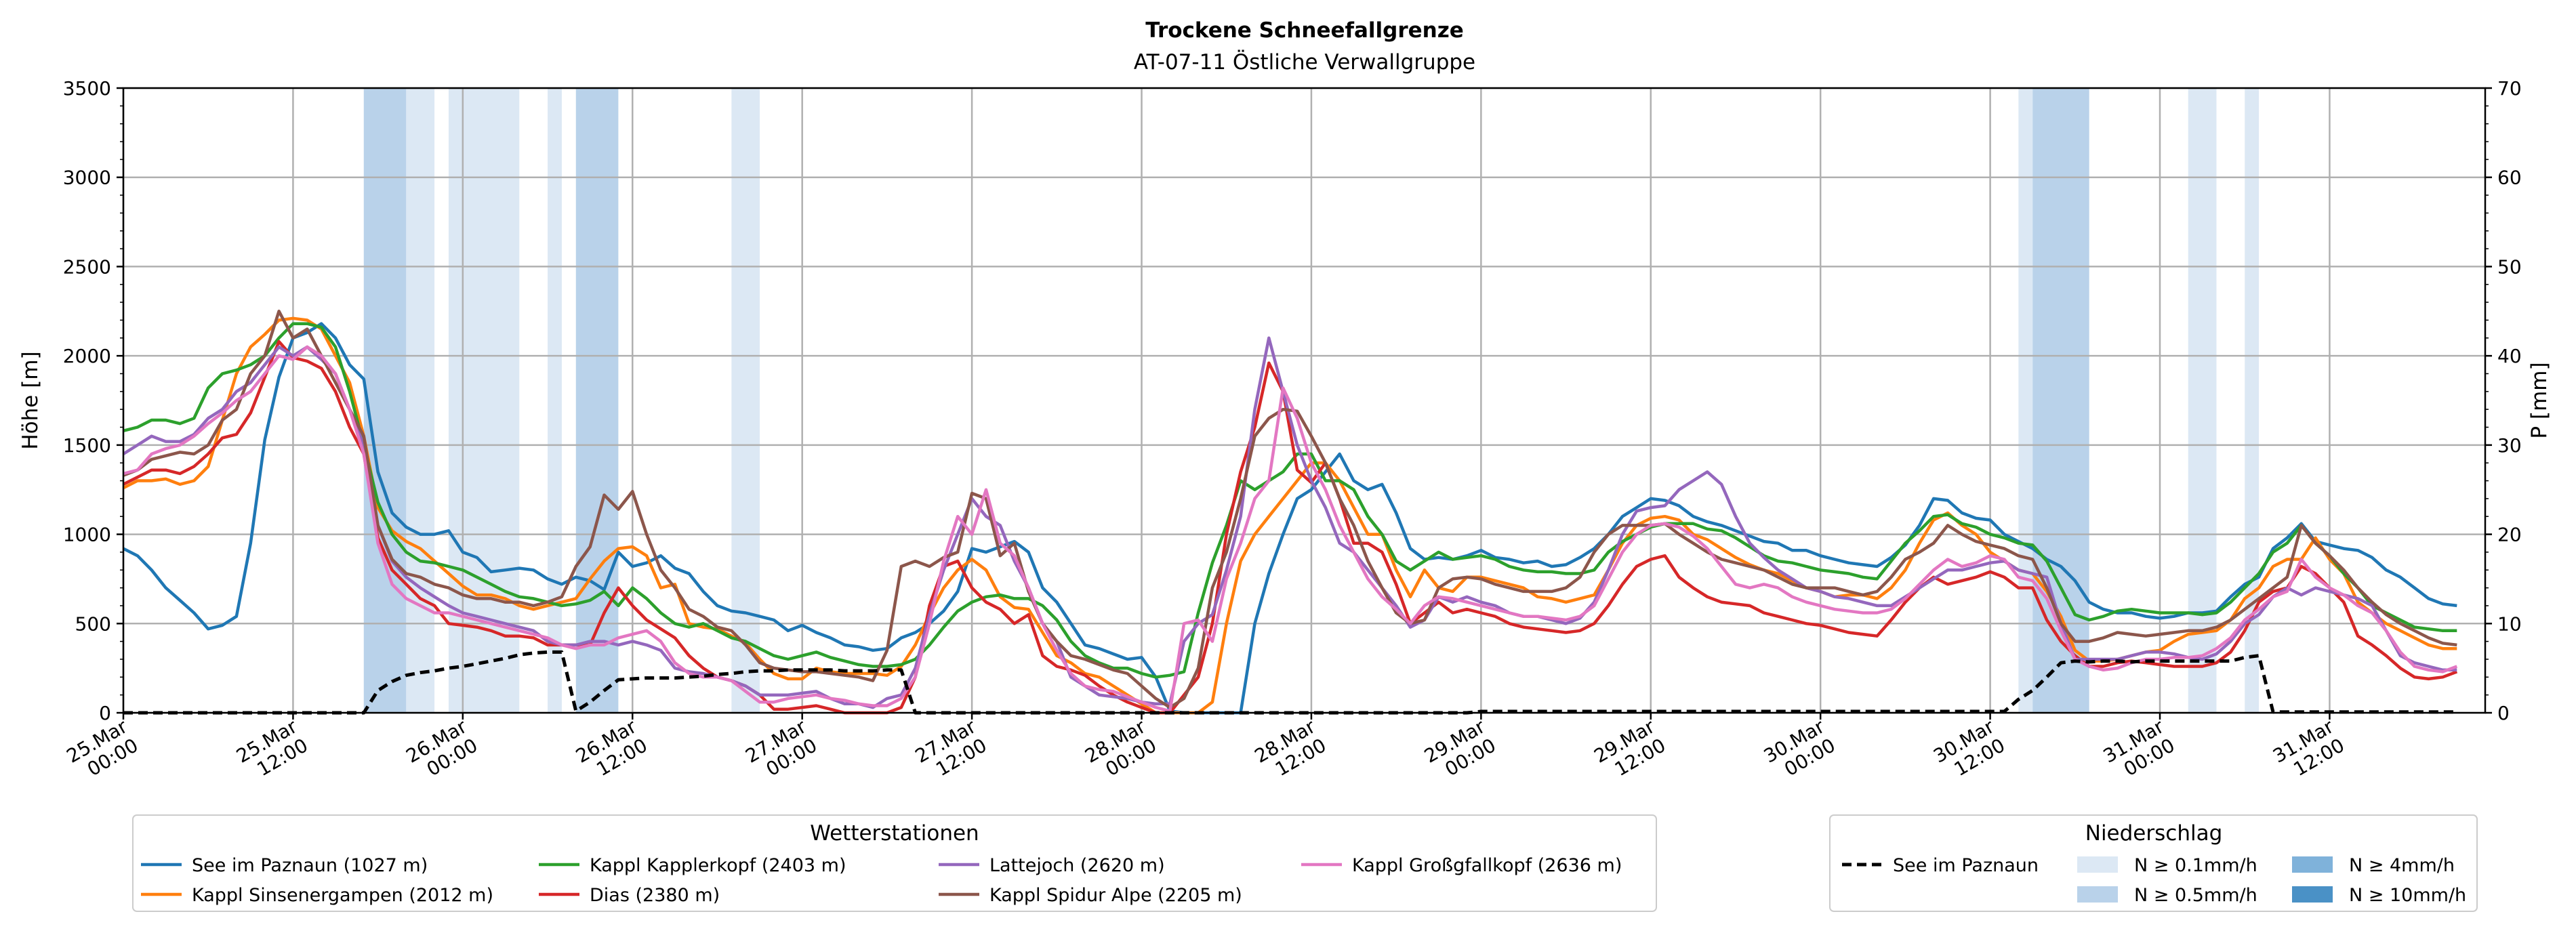  Describe the element at coordinates (1305, 30) in the screenshot. I see `chart-title: Trockene Schneefallgrenze` at that location.